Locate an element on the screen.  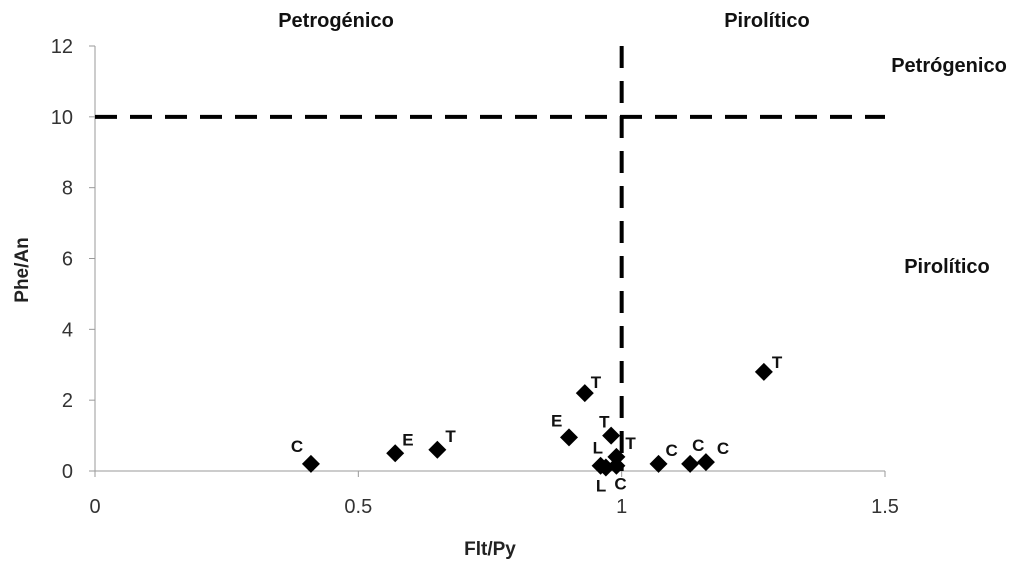
y-axis-title: Phe/An is located at coordinates (22, 269).